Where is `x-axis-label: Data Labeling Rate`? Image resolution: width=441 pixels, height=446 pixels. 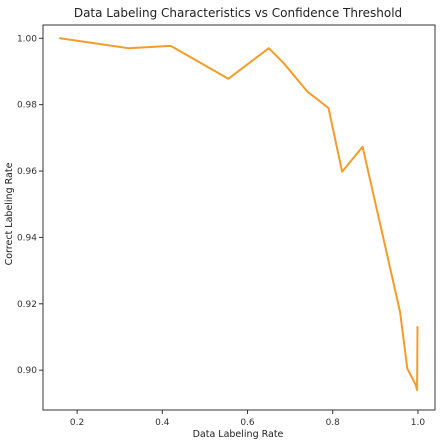 x-axis-label: Data Labeling Rate is located at coordinates (238, 434).